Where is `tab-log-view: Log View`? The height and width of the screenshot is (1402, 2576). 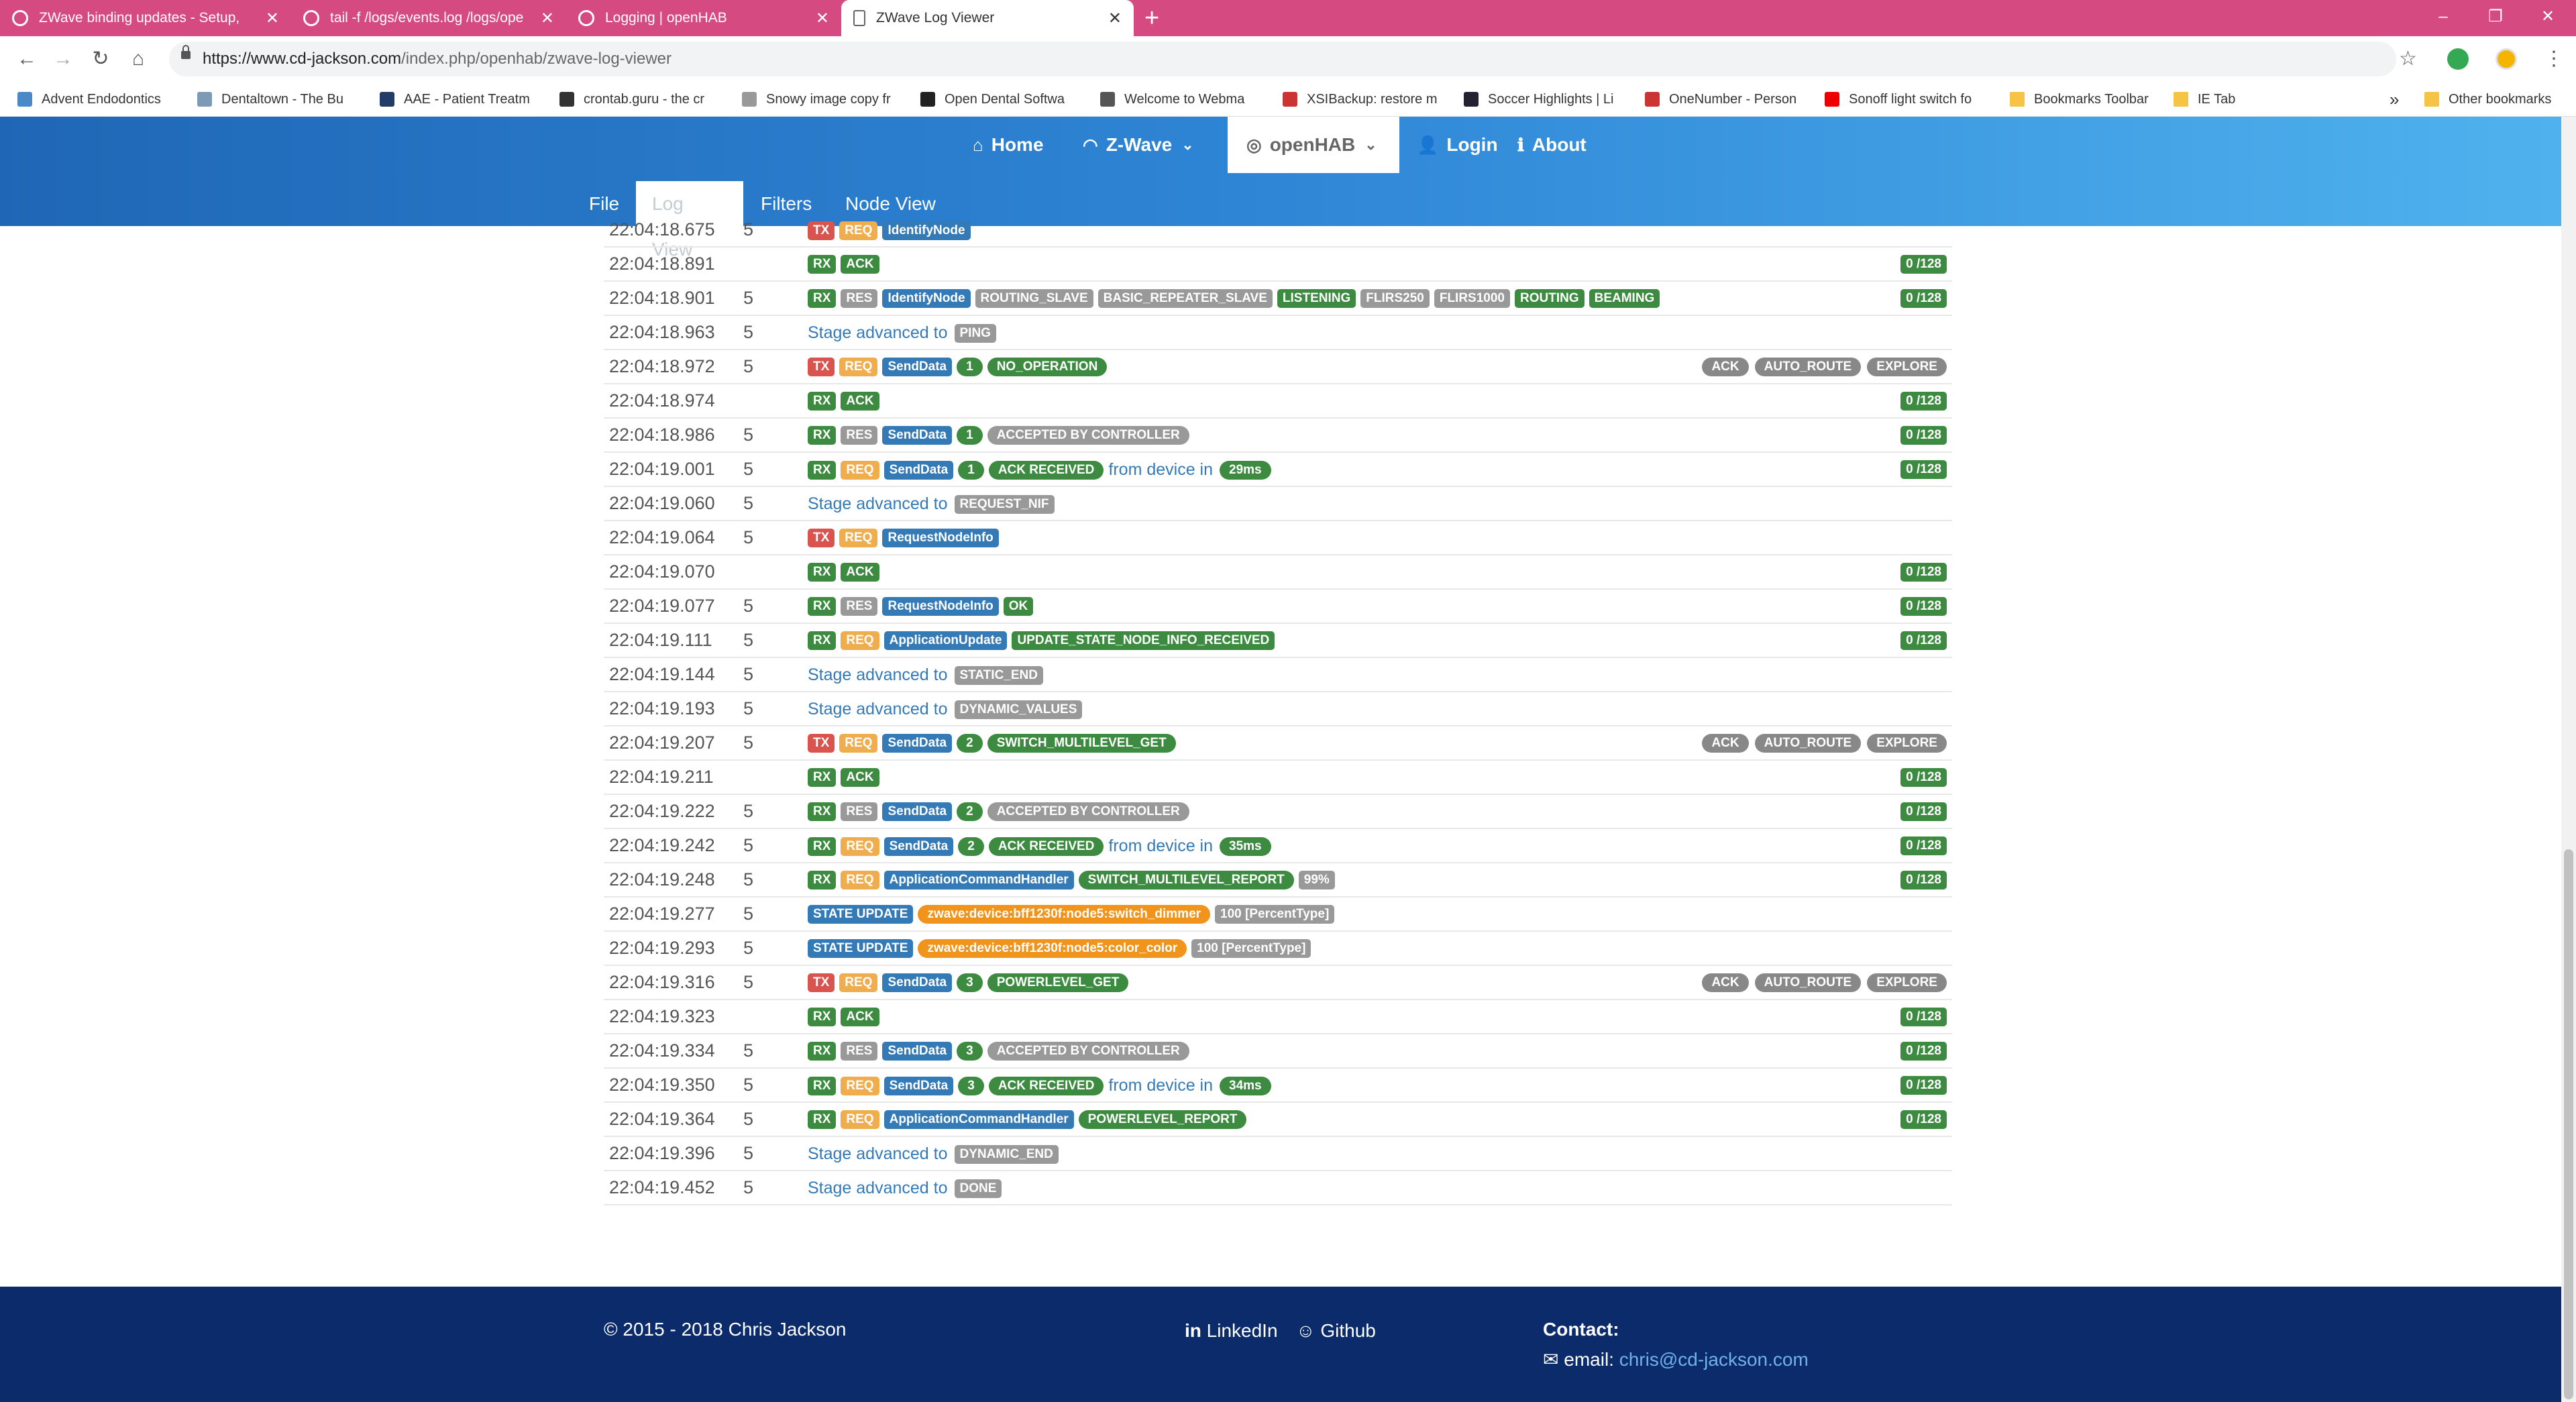
tab-log-view: Log View is located at coordinates (689, 220).